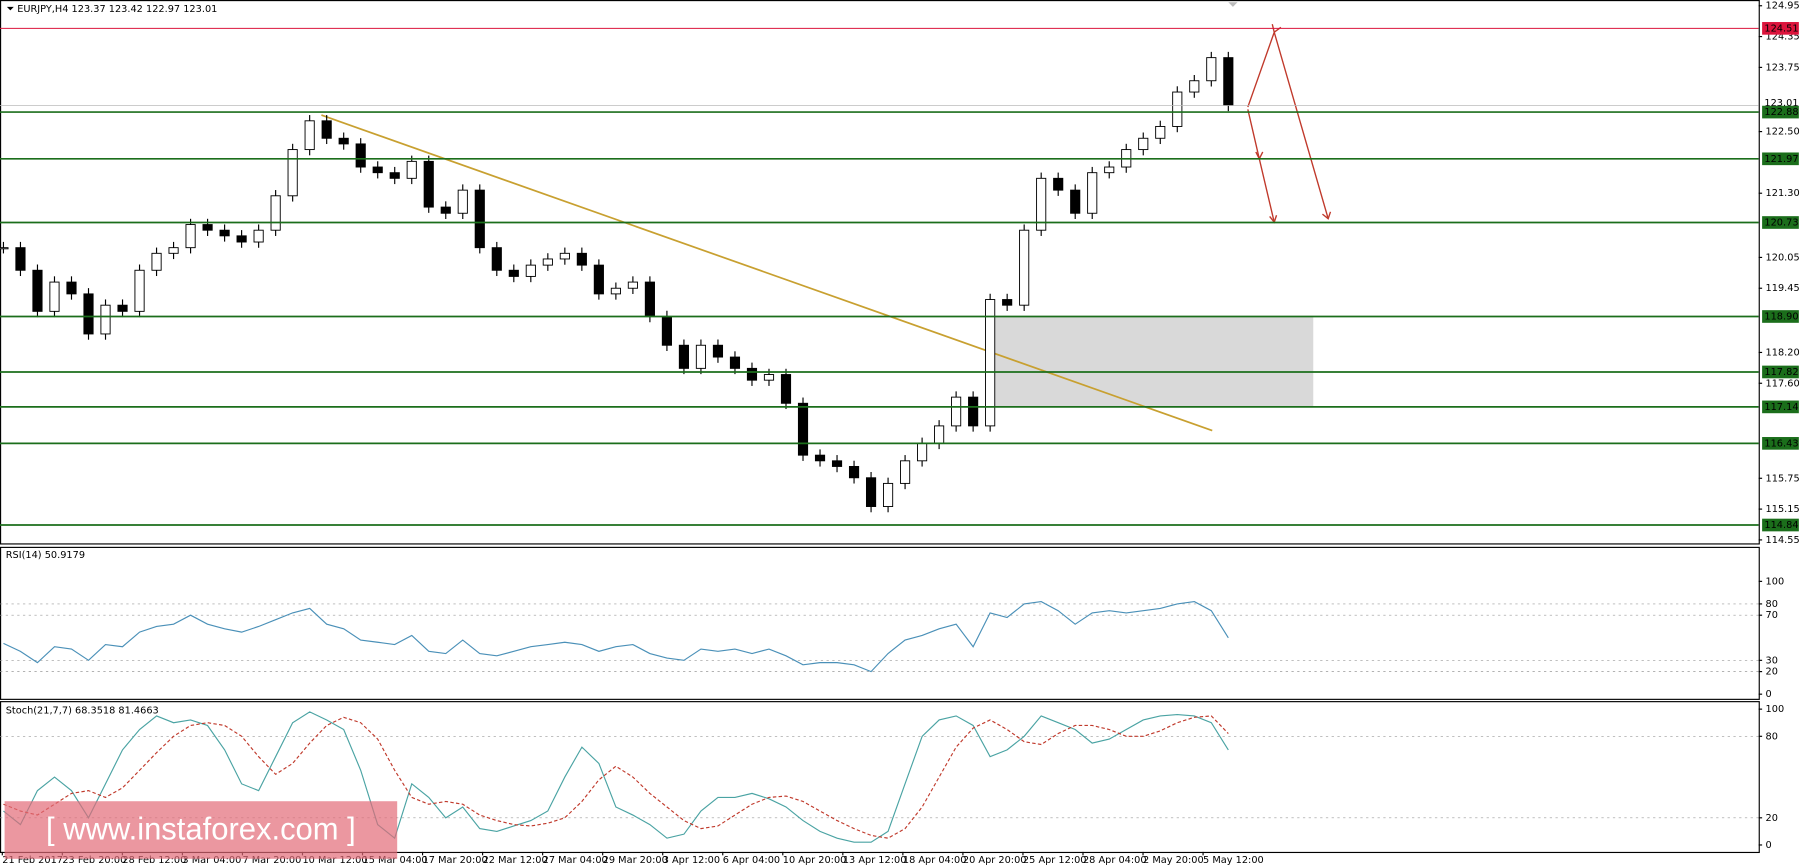  I want to click on current-price-label: 123.01, so click(1781, 103).